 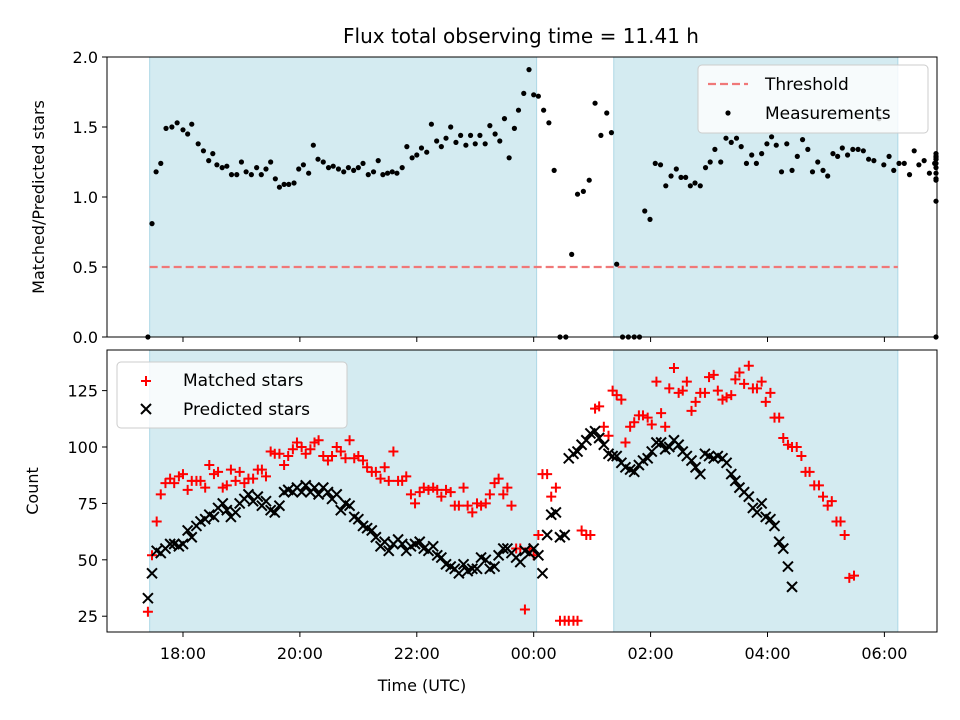 I want to click on legend-matched-label: Matched stars, so click(x=243, y=381).